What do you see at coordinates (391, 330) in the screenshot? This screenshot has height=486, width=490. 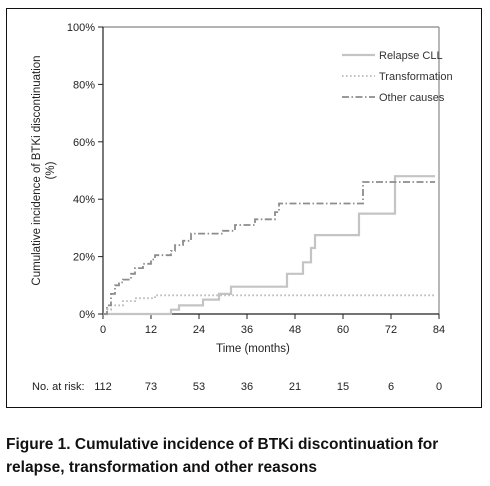 I see `x-tick-label: 72` at bounding box center [391, 330].